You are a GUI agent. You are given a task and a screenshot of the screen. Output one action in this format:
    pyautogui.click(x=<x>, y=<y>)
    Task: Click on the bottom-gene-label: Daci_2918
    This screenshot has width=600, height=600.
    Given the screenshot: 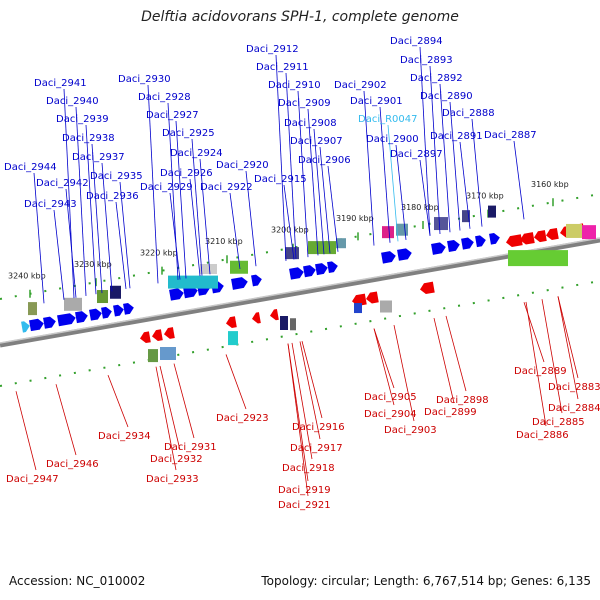 What is the action you would take?
    pyautogui.click(x=308, y=468)
    